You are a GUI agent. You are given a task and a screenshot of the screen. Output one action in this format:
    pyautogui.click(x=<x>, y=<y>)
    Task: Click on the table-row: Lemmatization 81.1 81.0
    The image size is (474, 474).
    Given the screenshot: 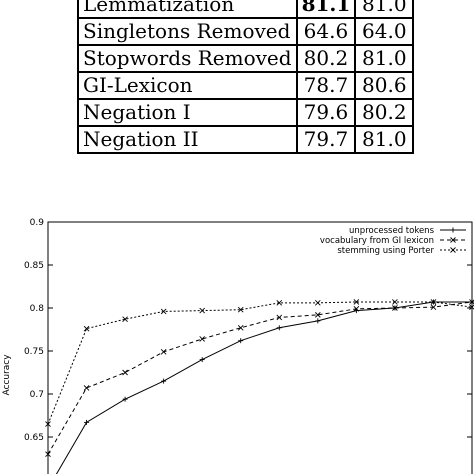 What is the action you would take?
    pyautogui.click(x=246, y=9)
    